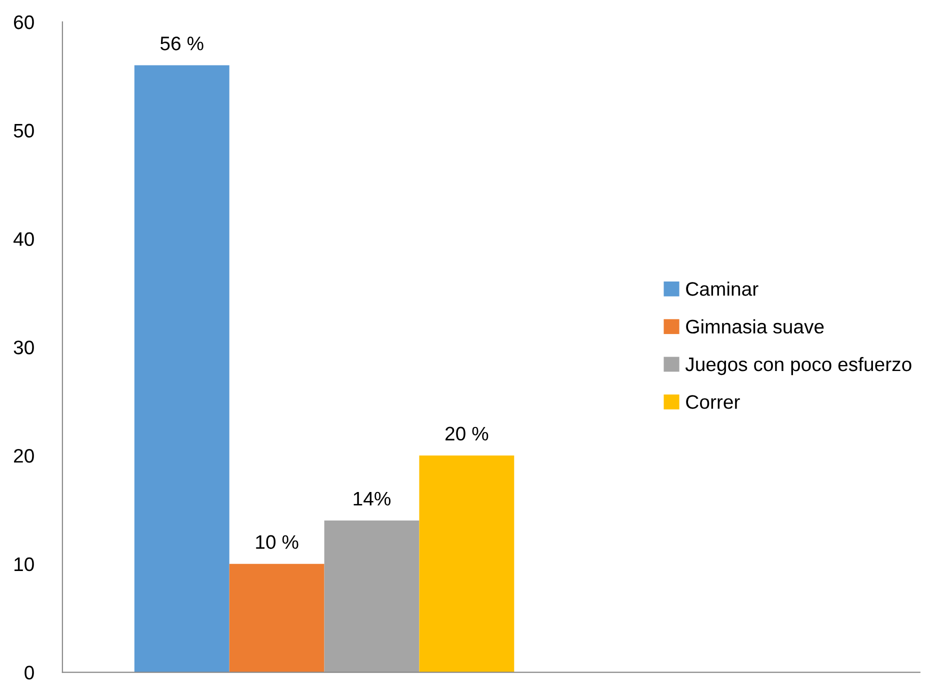 This screenshot has height=686, width=932. Describe the element at coordinates (722, 289) in the screenshot. I see `legend-label: Caminar` at that location.